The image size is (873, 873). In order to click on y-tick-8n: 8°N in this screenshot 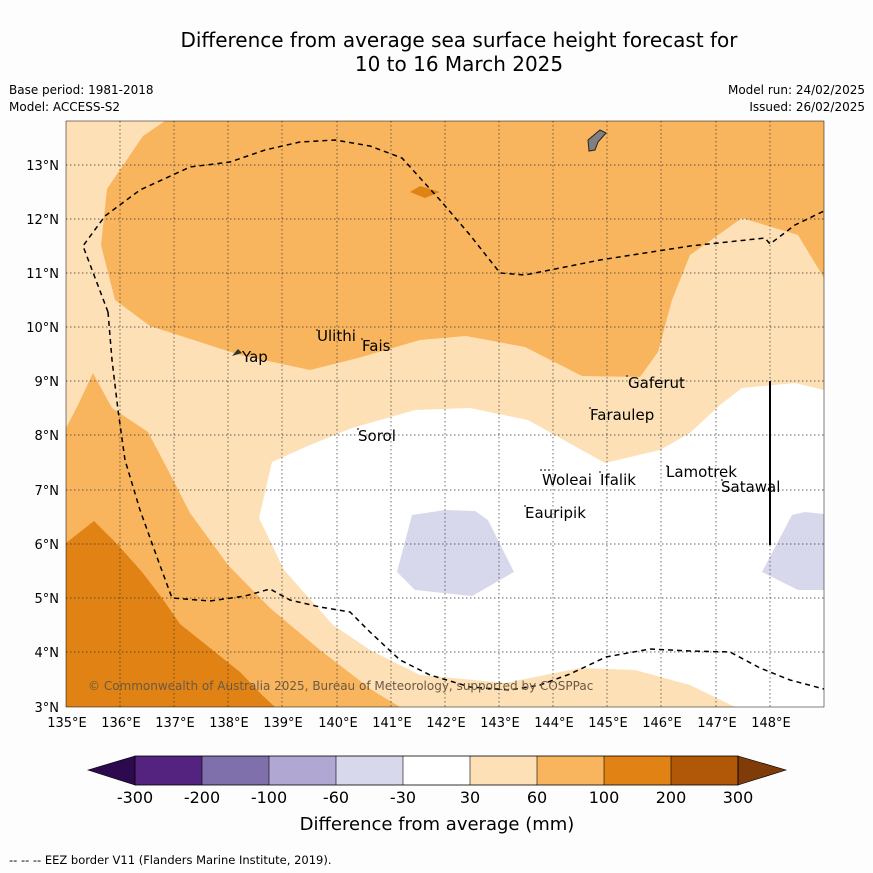, I will do `click(47, 436)`.